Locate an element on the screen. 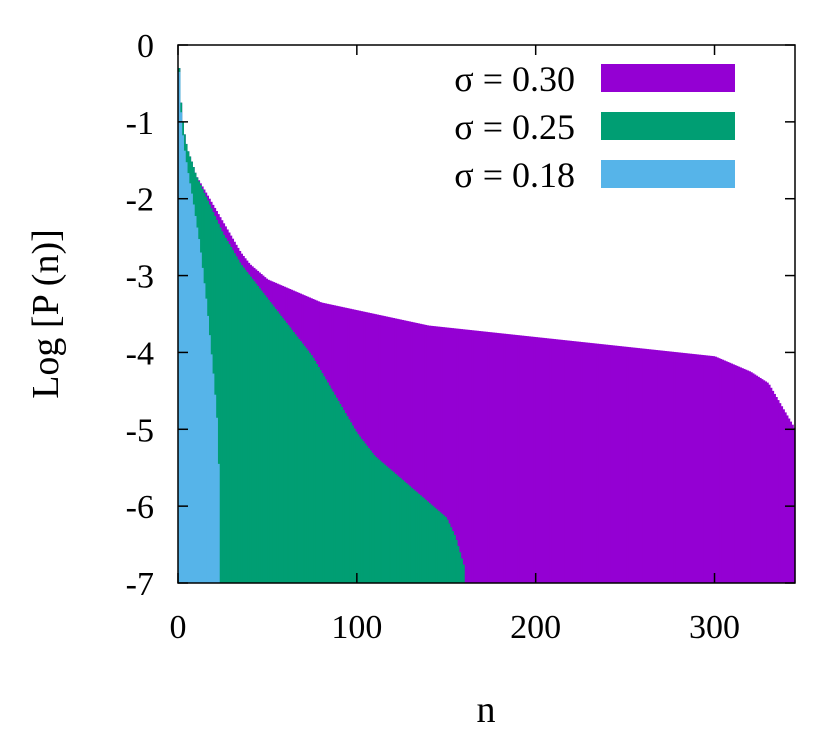  legend: σ = 0.30 σ = 0.25 σ = 0.18 is located at coordinates (594, 127).